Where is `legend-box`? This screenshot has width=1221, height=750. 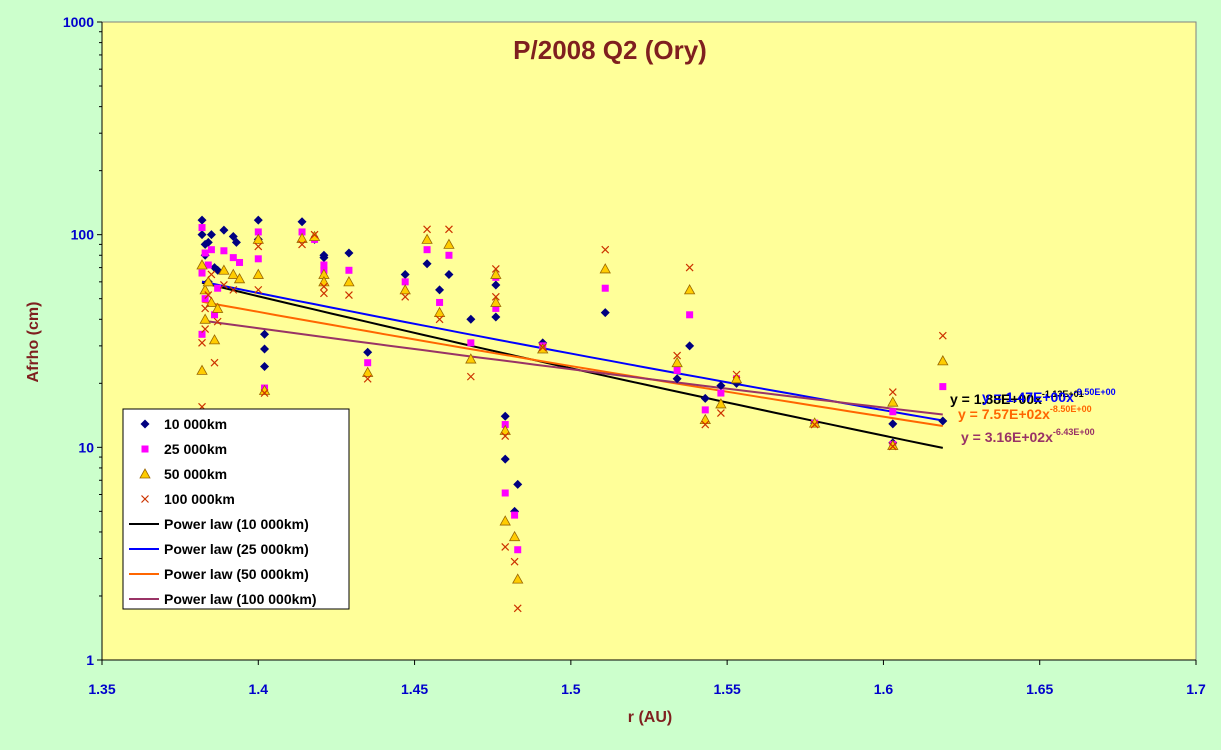
legend-box is located at coordinates (236, 509).